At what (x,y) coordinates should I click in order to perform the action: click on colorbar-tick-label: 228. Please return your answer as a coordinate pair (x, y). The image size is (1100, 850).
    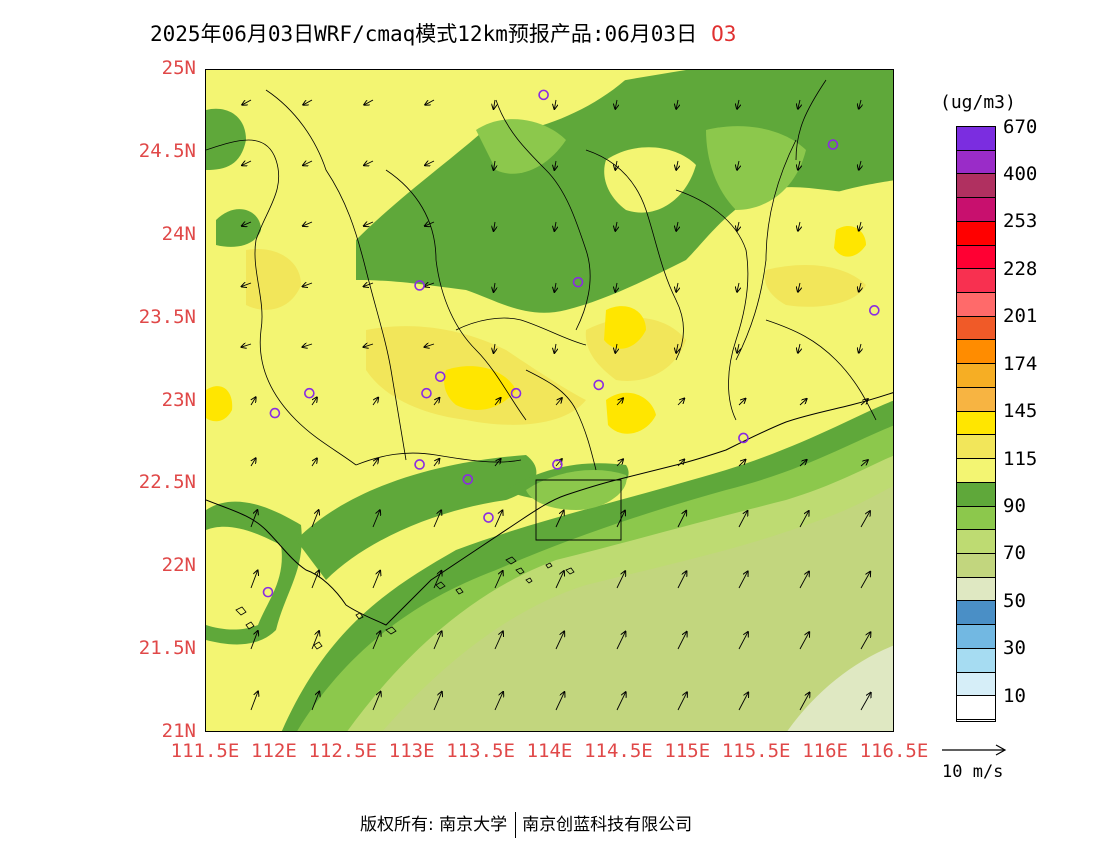
    Looking at the image, I should click on (1020, 268).